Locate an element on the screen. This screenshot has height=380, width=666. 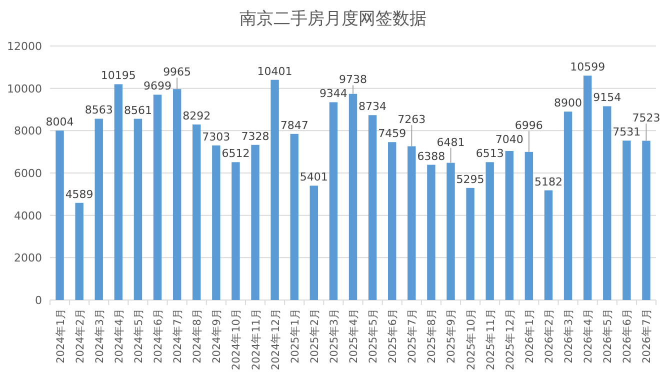
x-tick-label: 2024年2月 is located at coordinates (80, 336).